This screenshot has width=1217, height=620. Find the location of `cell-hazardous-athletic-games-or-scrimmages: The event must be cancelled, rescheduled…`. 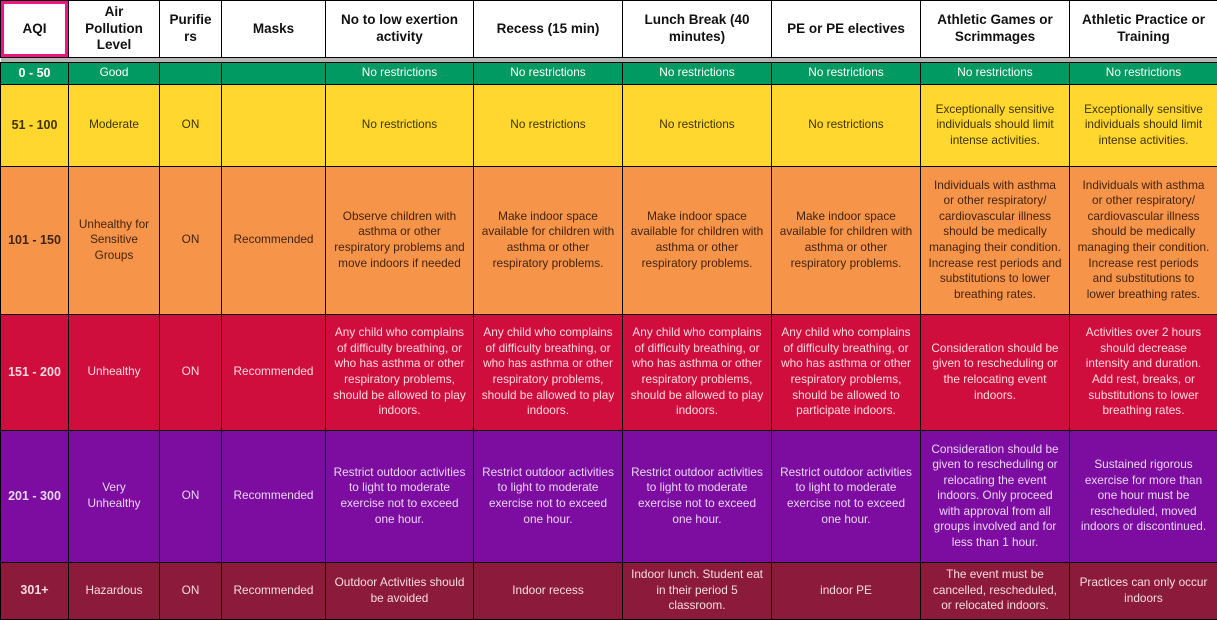

cell-hazardous-athletic-games-or-scrimmages: The event must be cancelled, rescheduled… is located at coordinates (995, 590).